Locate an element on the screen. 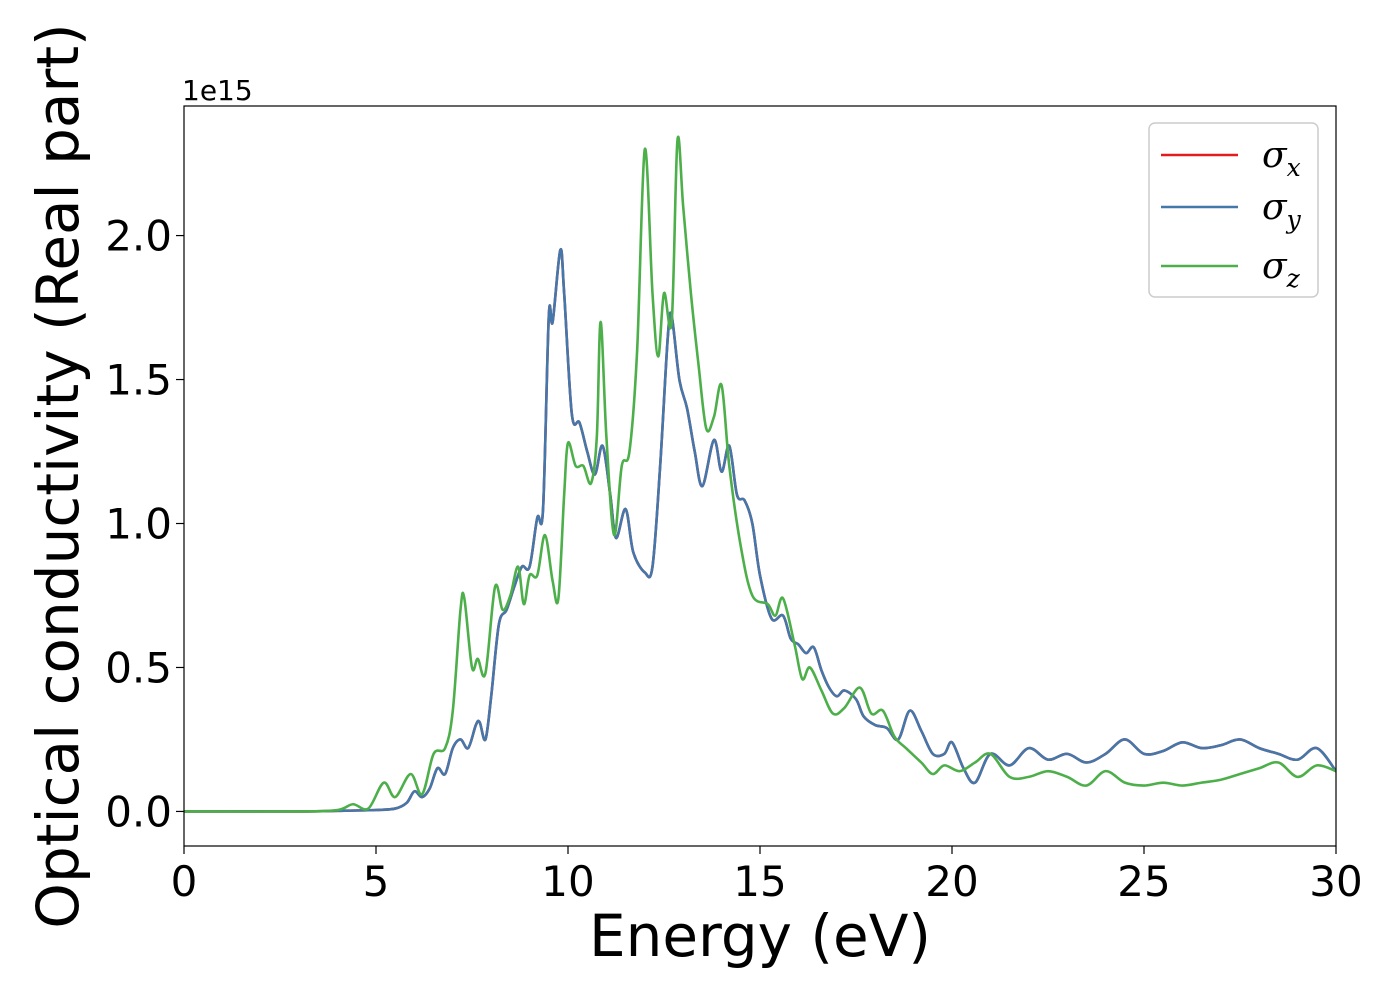 This screenshot has width=1400, height=1000. y-offset-label: 1e15 is located at coordinates (217, 90).